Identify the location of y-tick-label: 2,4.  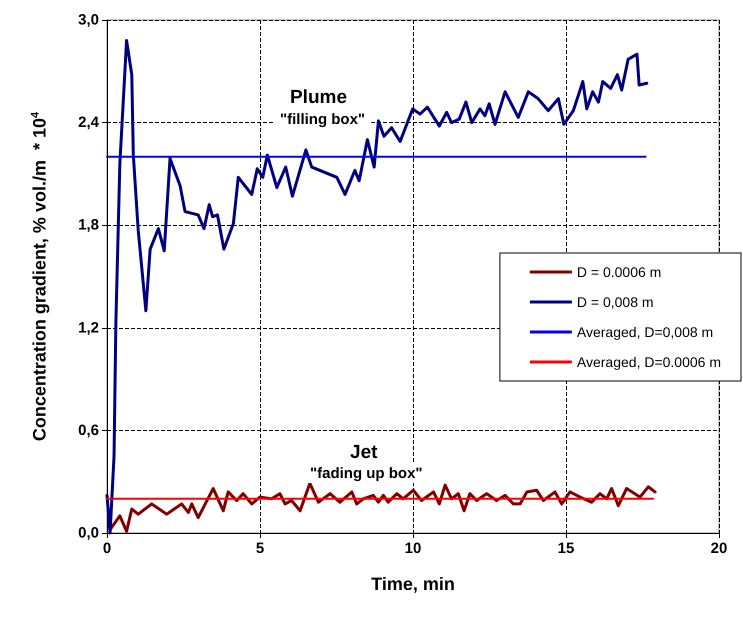
(89, 123).